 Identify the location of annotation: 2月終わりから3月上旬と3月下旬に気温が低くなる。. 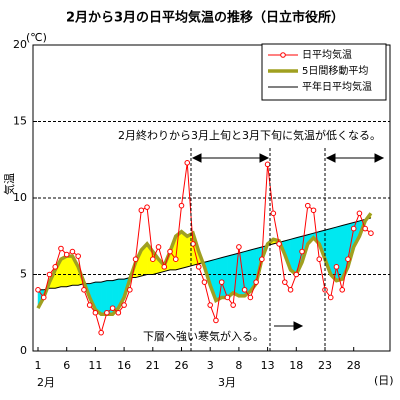
(249, 135).